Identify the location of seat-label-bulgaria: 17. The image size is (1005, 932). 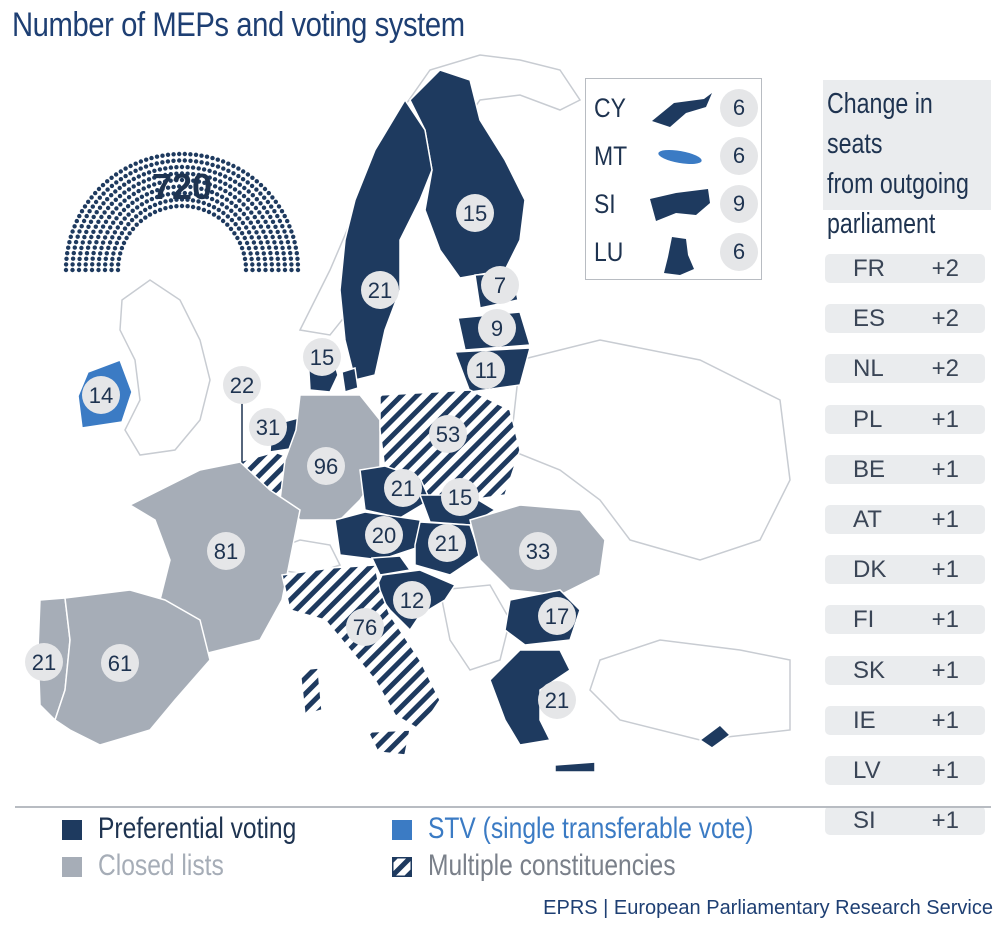
(557, 616).